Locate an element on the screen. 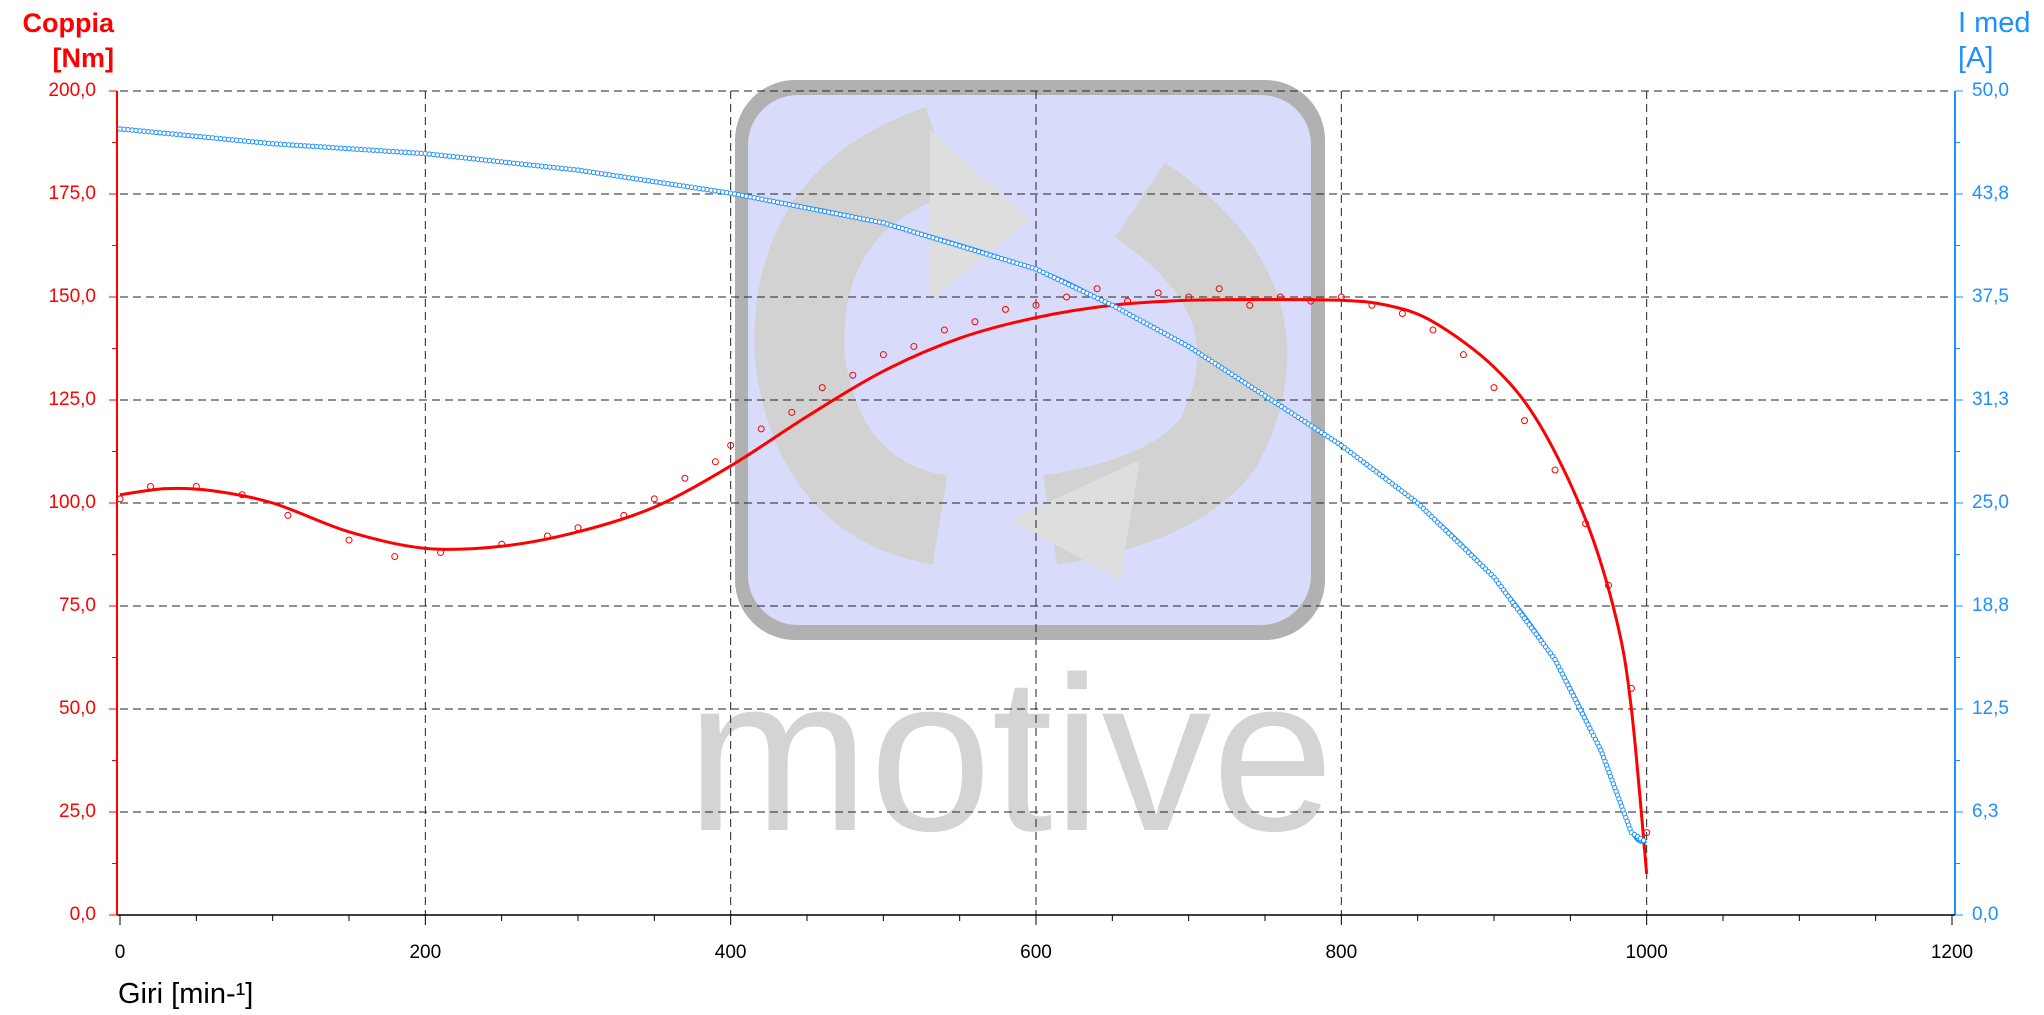 This screenshot has height=1015, width=2044. y-axis-left-label-line2: [Nm] is located at coordinates (83, 58).